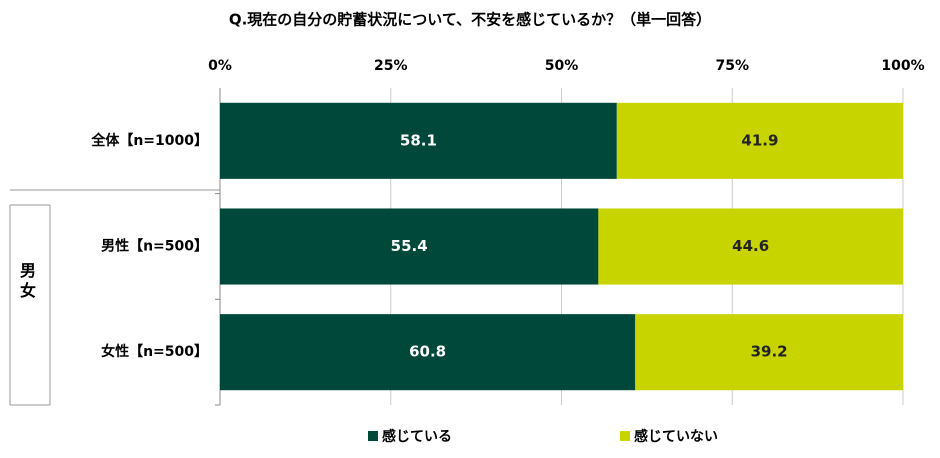  I want to click on legend-label: 感じている, so click(417, 436).